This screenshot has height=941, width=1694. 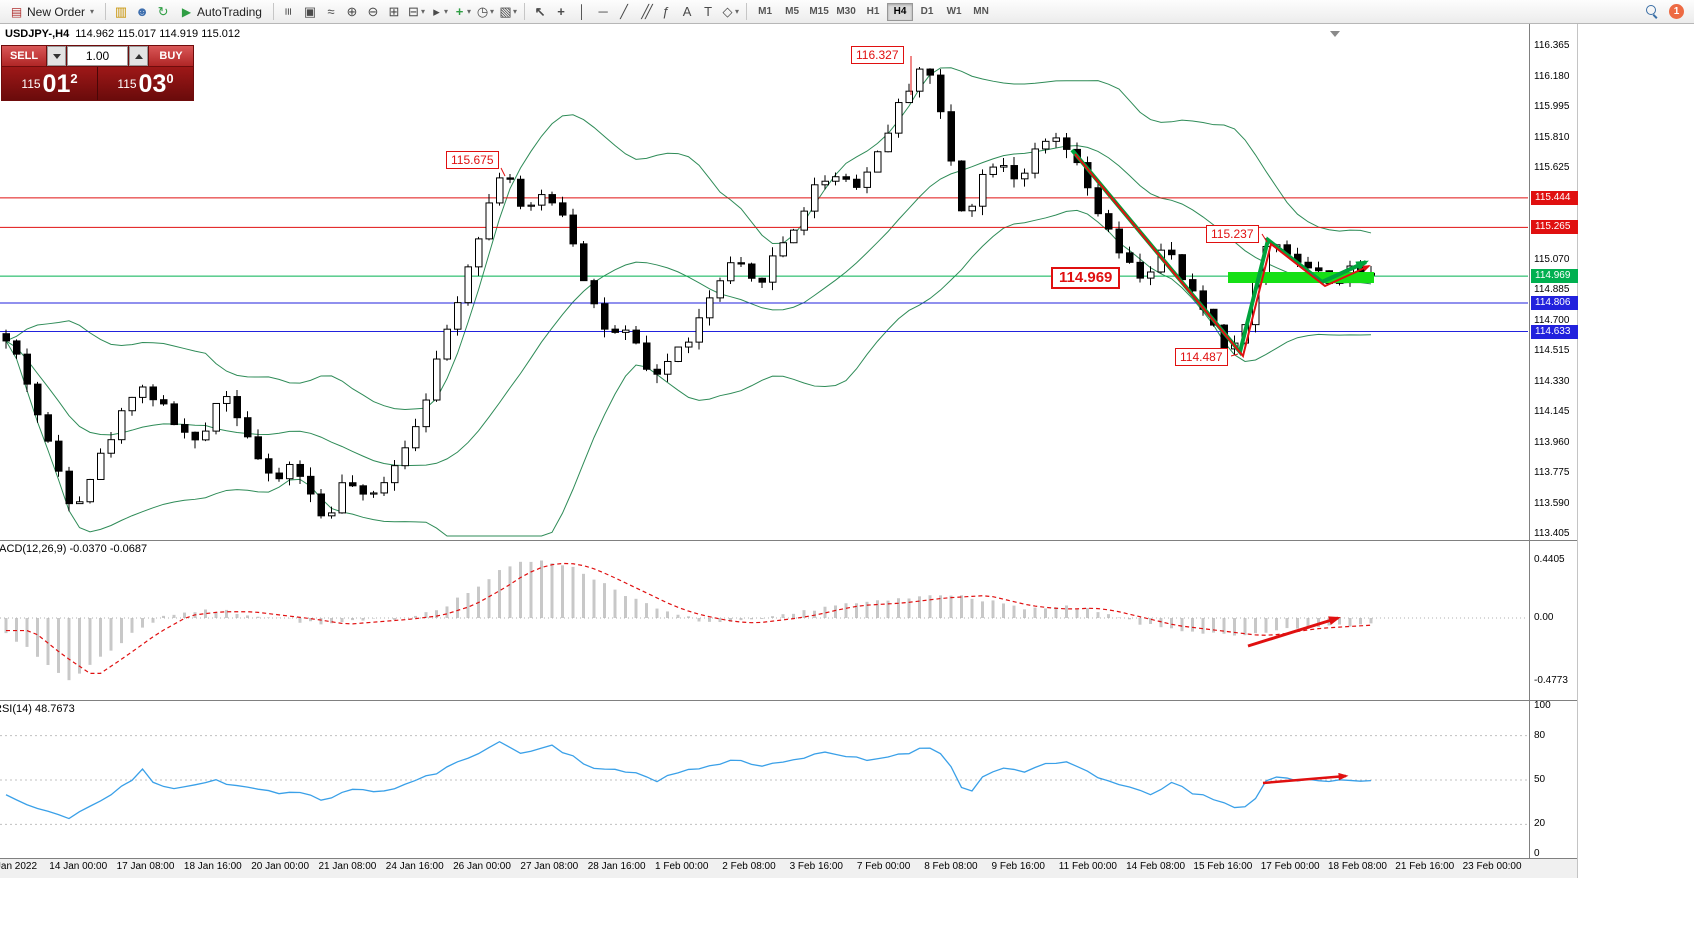 What do you see at coordinates (1540, 779) in the screenshot?
I see `rsi-axis-tick: 50` at bounding box center [1540, 779].